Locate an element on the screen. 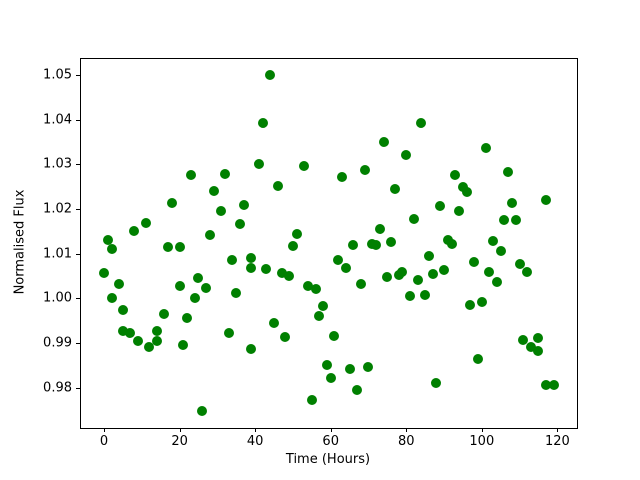 This screenshot has height=480, width=640. x-tick-label: 100 is located at coordinates (482, 441).